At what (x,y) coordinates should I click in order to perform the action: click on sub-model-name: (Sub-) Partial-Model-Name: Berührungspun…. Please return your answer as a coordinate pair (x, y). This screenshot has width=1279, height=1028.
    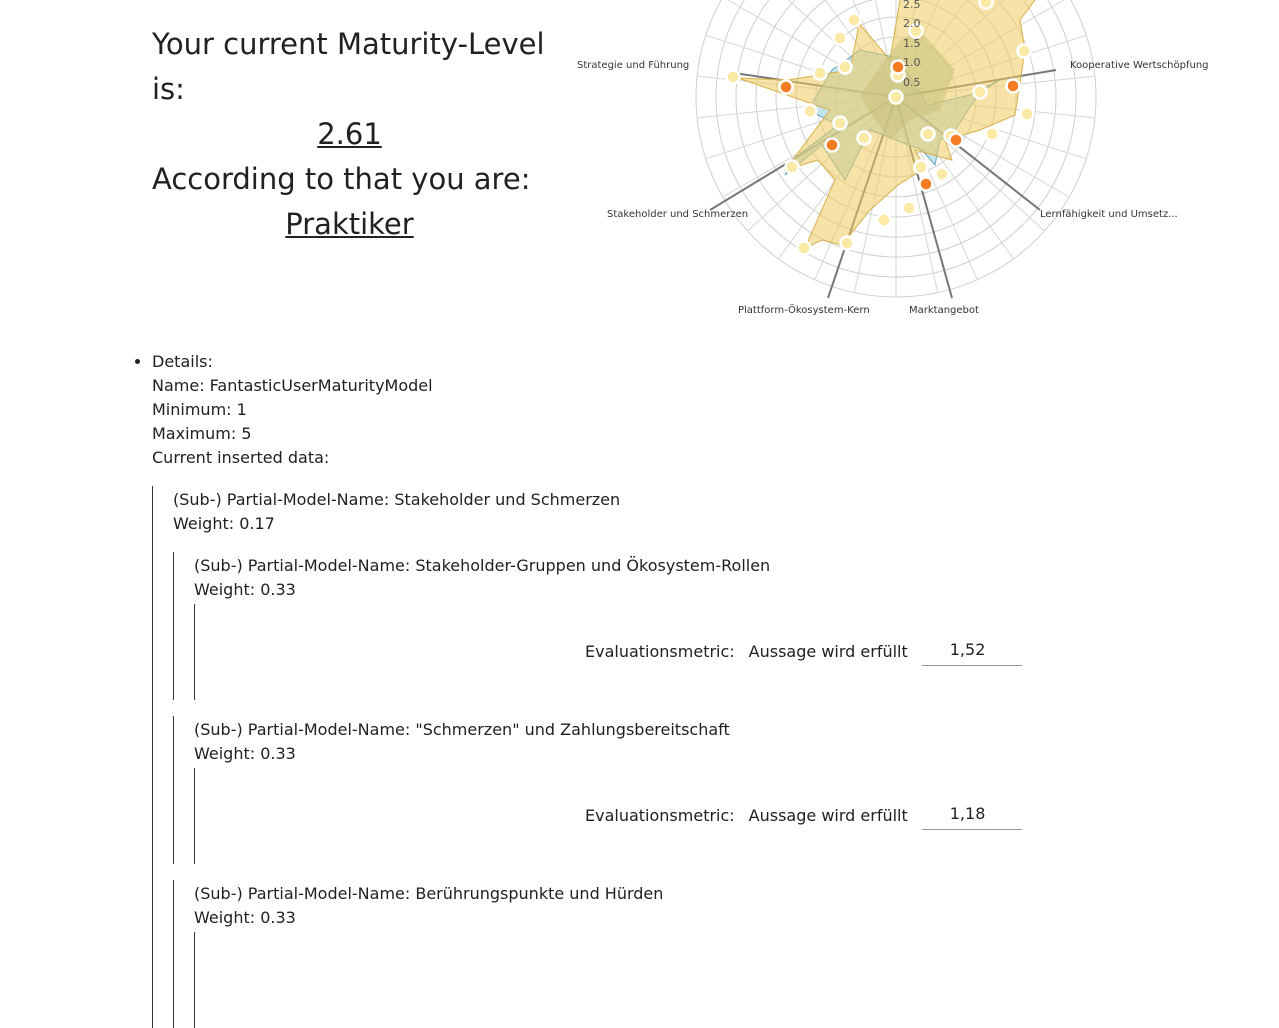
    Looking at the image, I should click on (429, 893).